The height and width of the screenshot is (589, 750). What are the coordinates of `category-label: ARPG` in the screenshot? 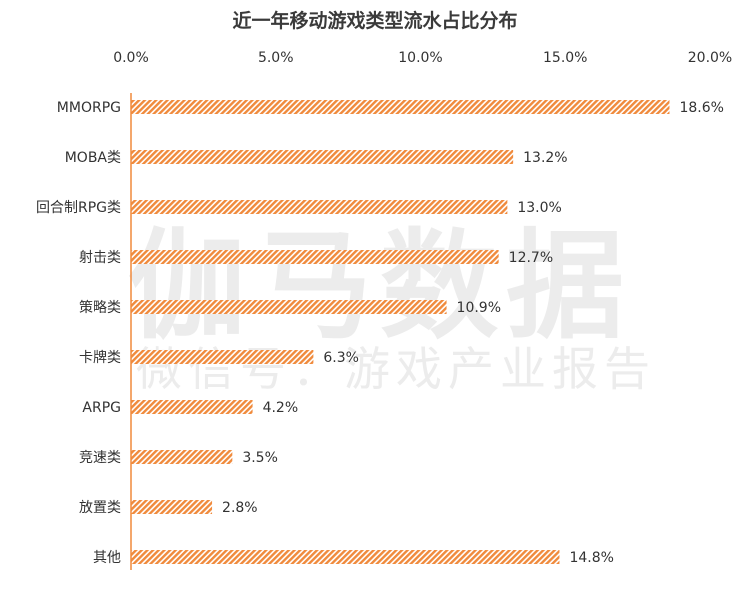 It's located at (101, 408).